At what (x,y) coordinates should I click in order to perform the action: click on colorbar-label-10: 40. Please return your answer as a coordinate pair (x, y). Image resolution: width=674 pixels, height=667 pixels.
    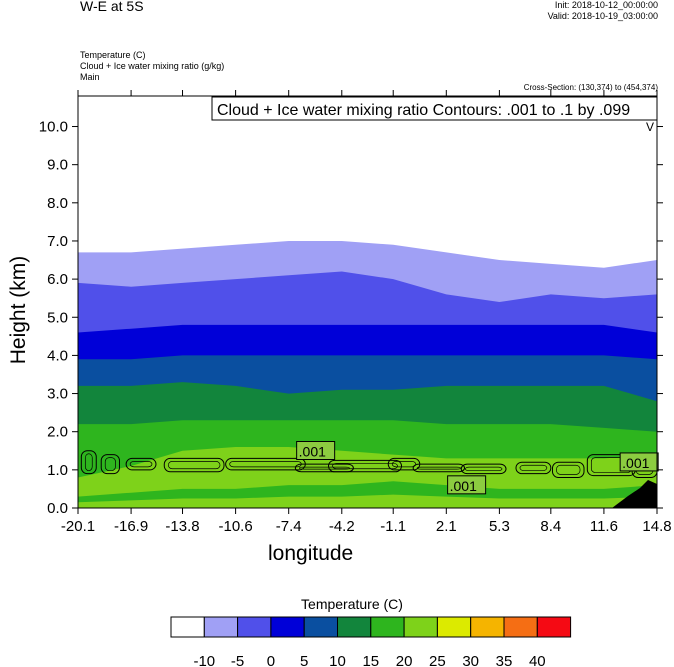
    Looking at the image, I should click on (537, 660).